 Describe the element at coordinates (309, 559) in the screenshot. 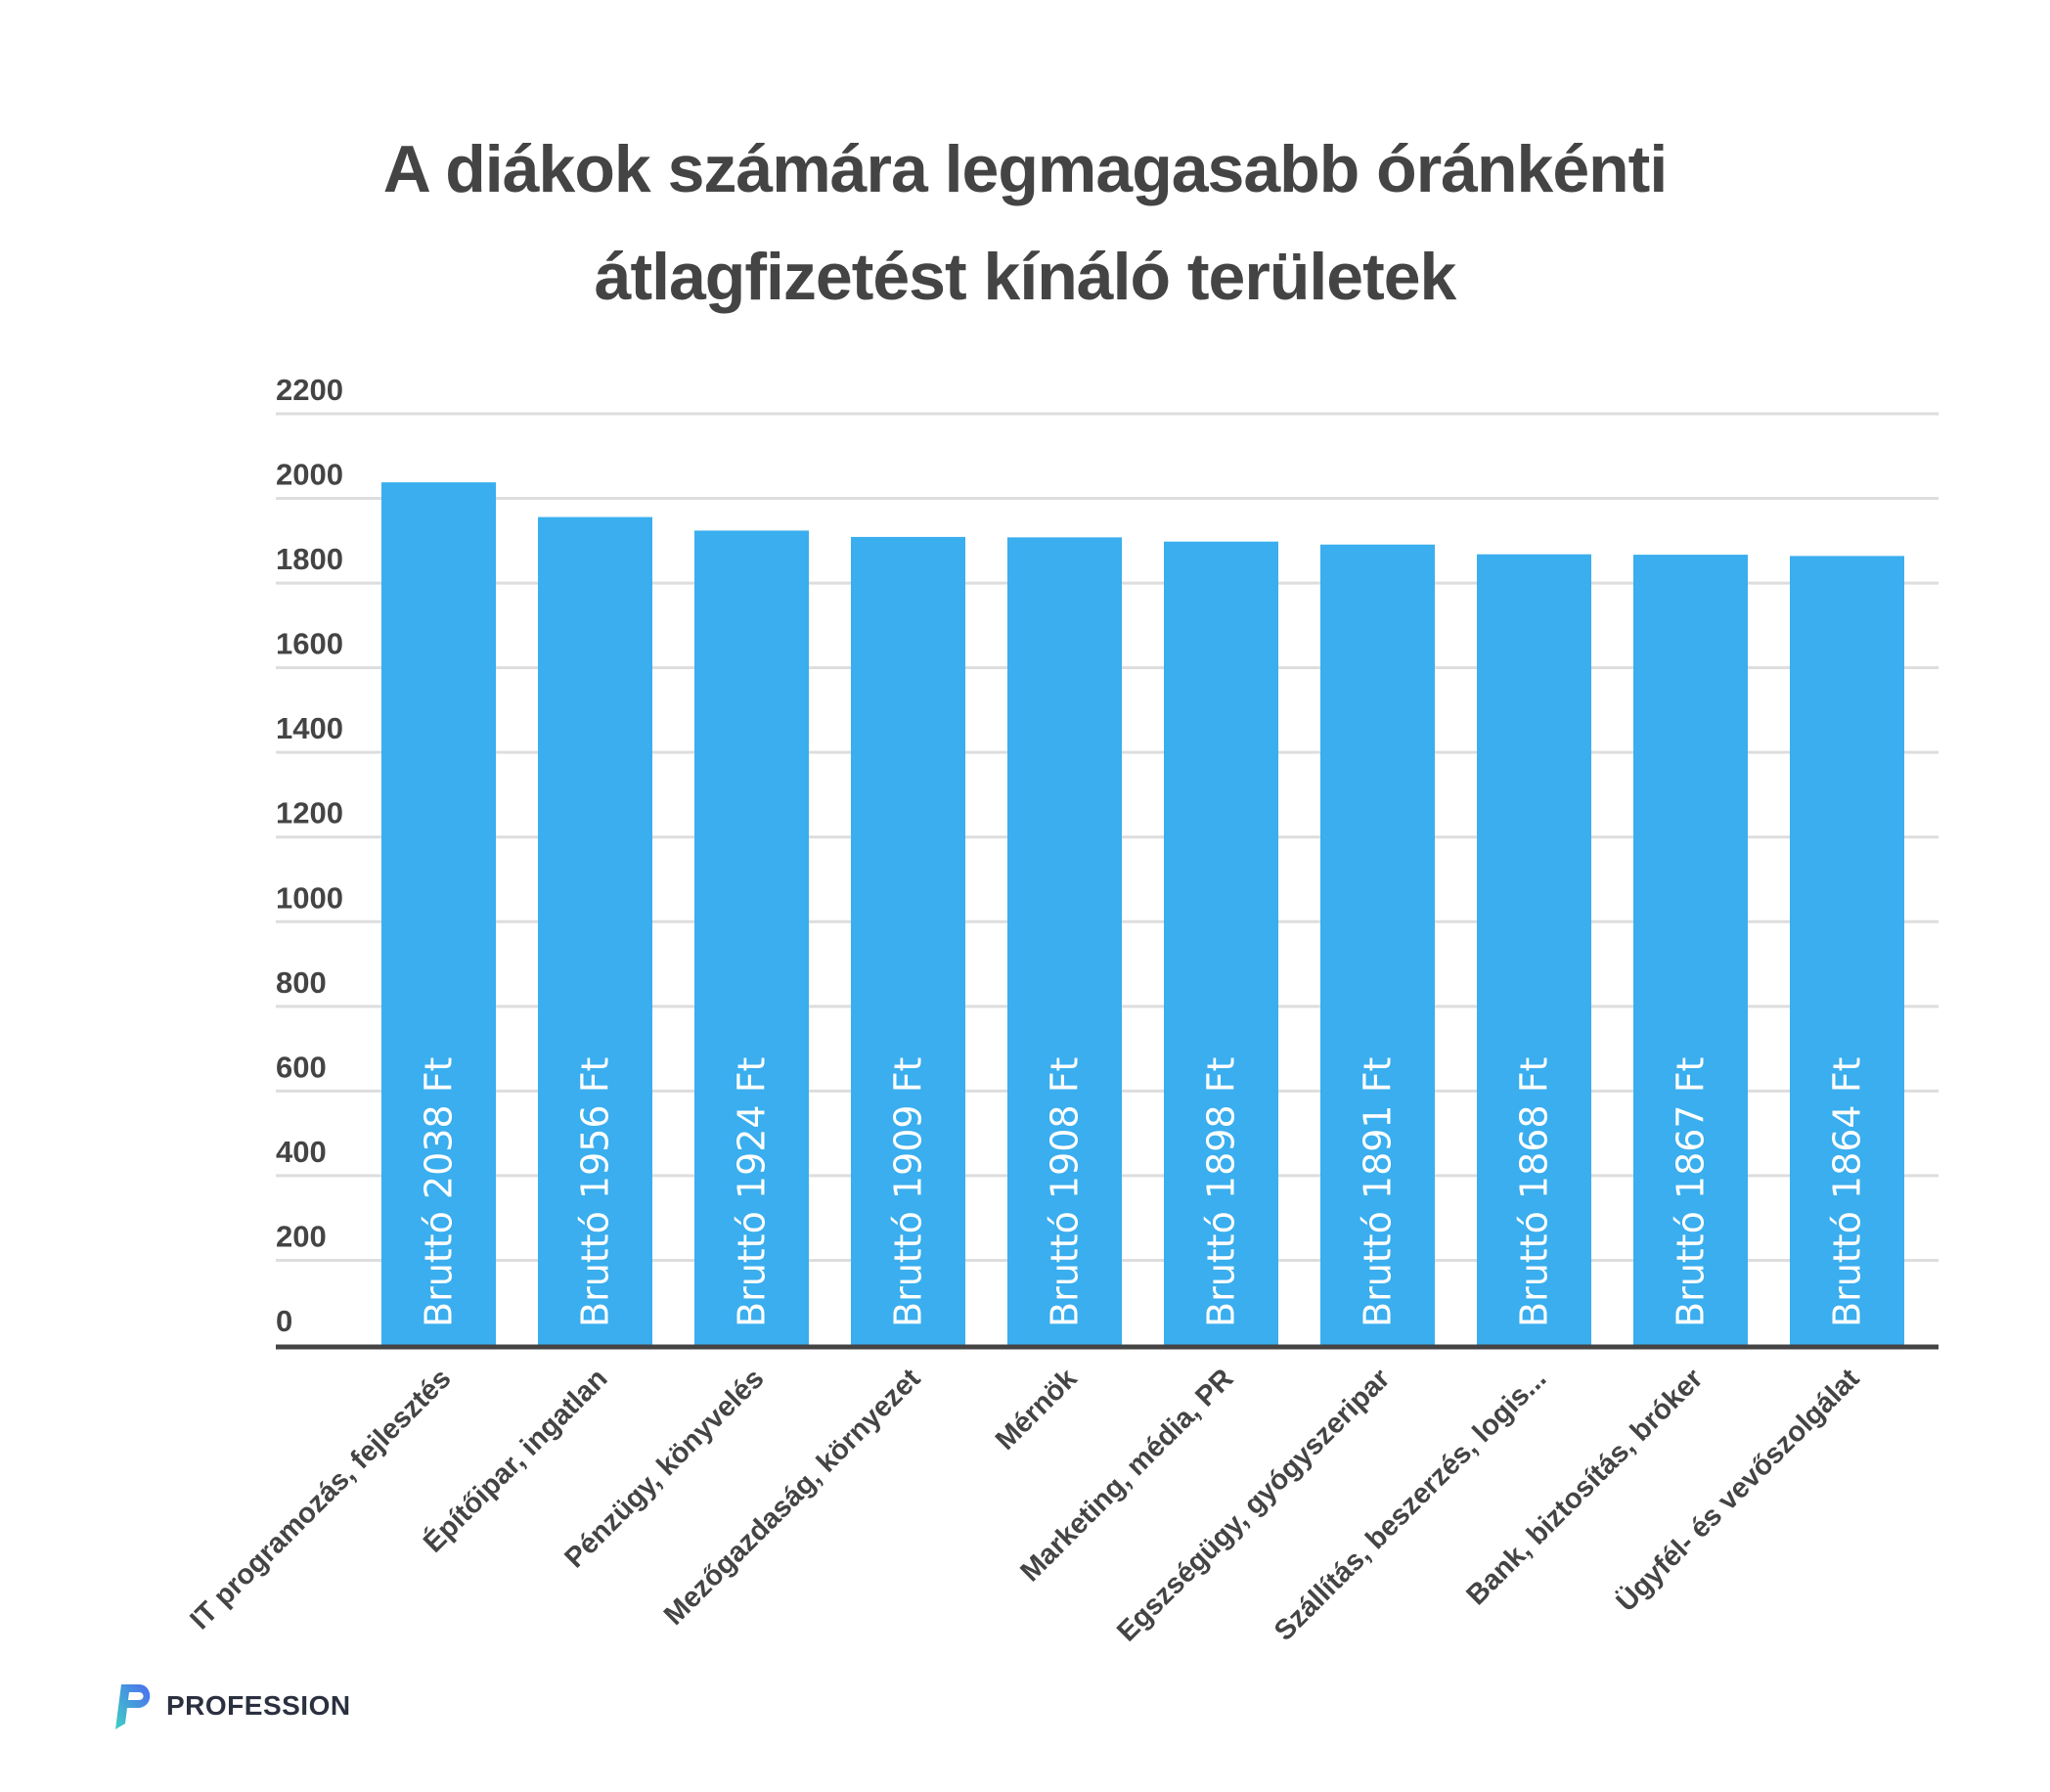

I see `y-tick-label: 1800` at that location.